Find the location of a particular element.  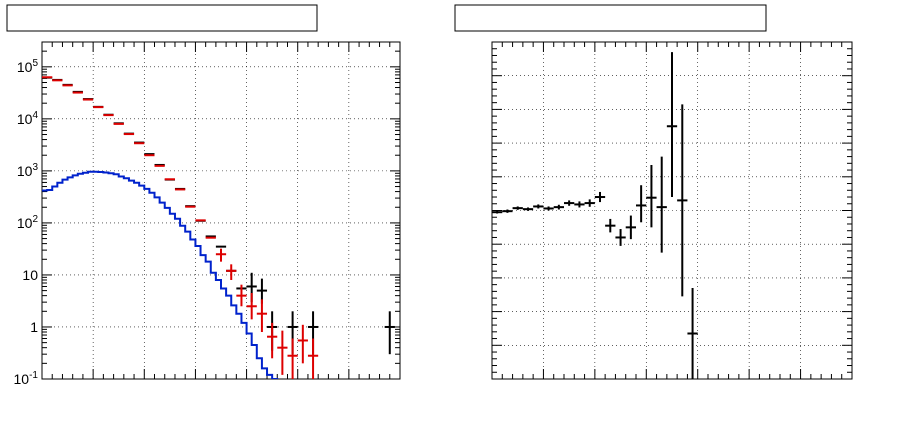

y-tick-label: 10⁵ is located at coordinates (28, 66).